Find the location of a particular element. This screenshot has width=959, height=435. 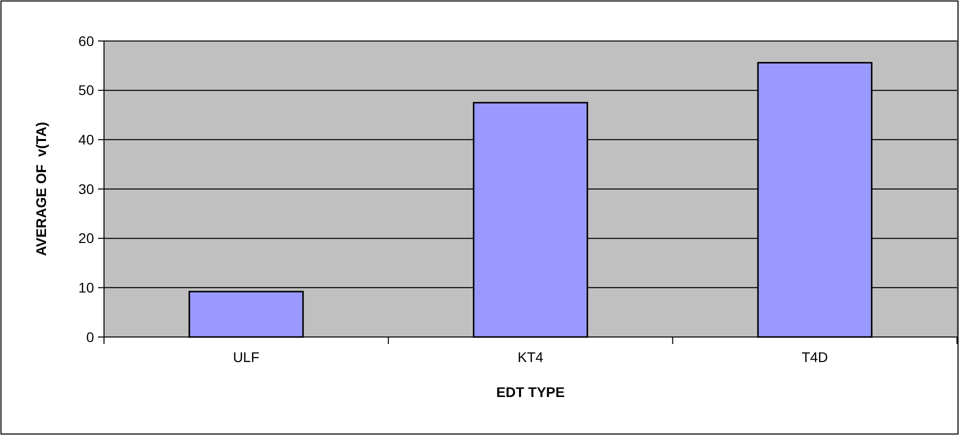

y-tick-label: 0 is located at coordinates (90, 336).